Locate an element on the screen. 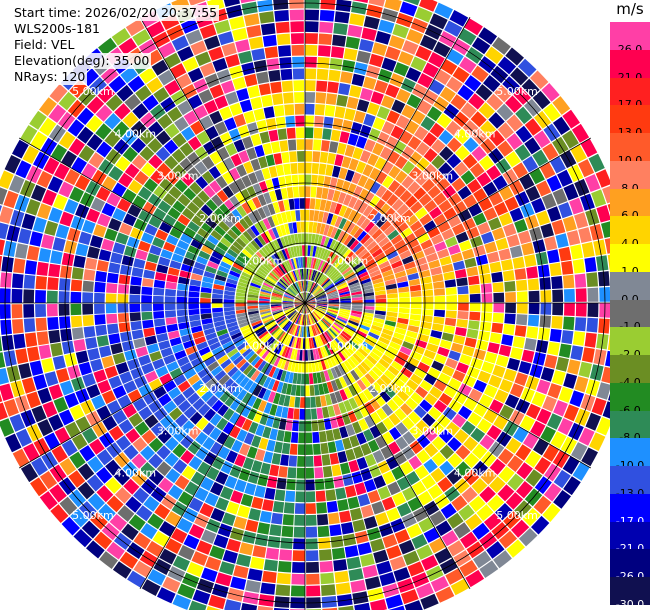 The image size is (650, 611). range-label: 5.00km is located at coordinates (517, 91).